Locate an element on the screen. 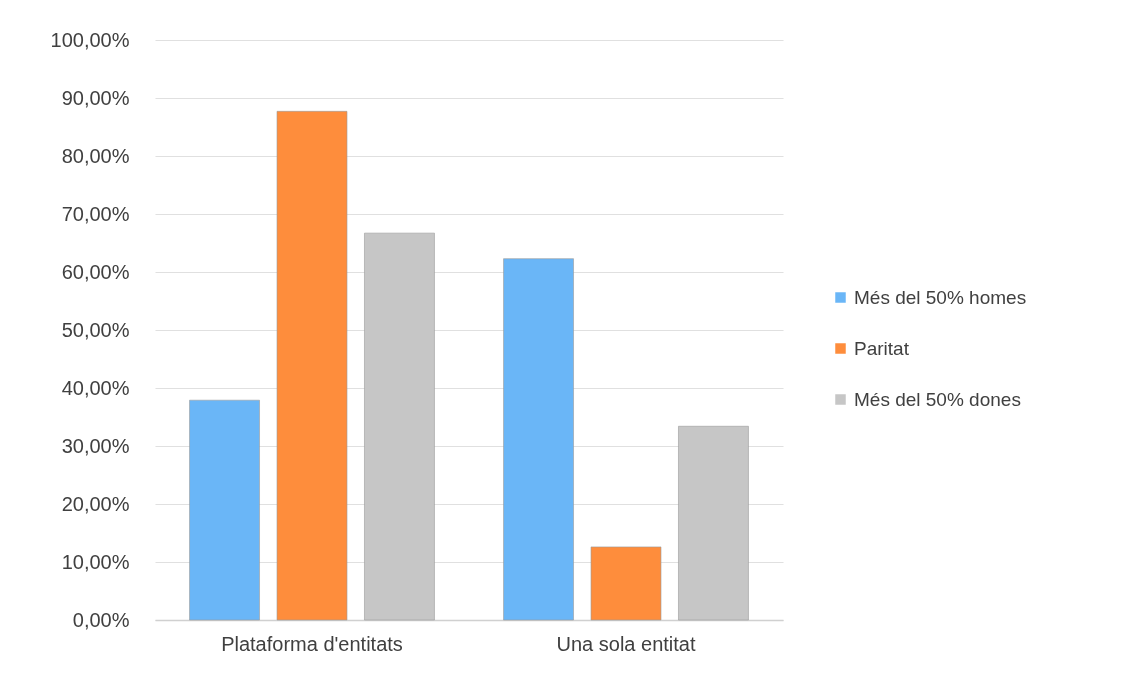  legend-label: Més del 50% homes is located at coordinates (940, 297).